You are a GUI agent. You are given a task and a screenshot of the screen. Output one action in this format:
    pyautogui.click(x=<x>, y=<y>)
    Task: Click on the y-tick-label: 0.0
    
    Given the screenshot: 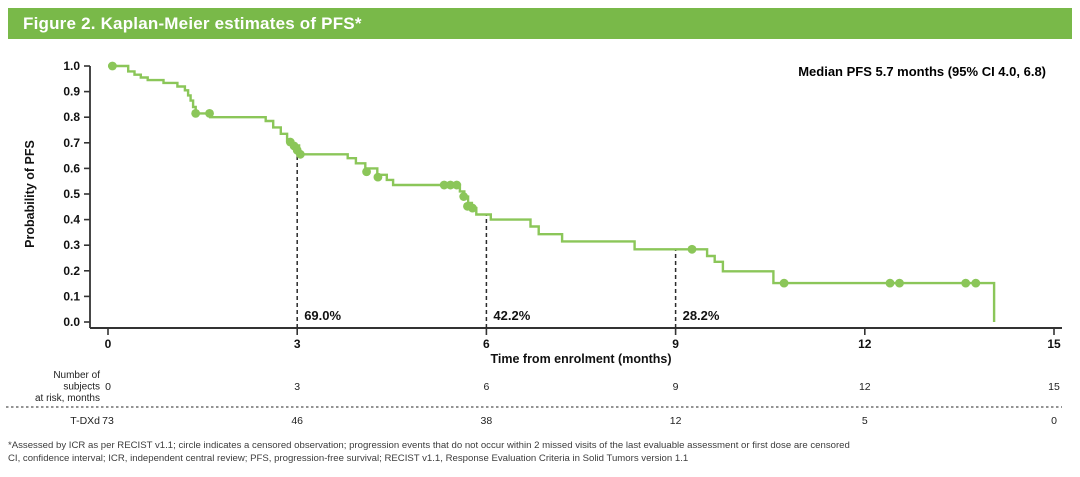 What is the action you would take?
    pyautogui.click(x=71, y=322)
    